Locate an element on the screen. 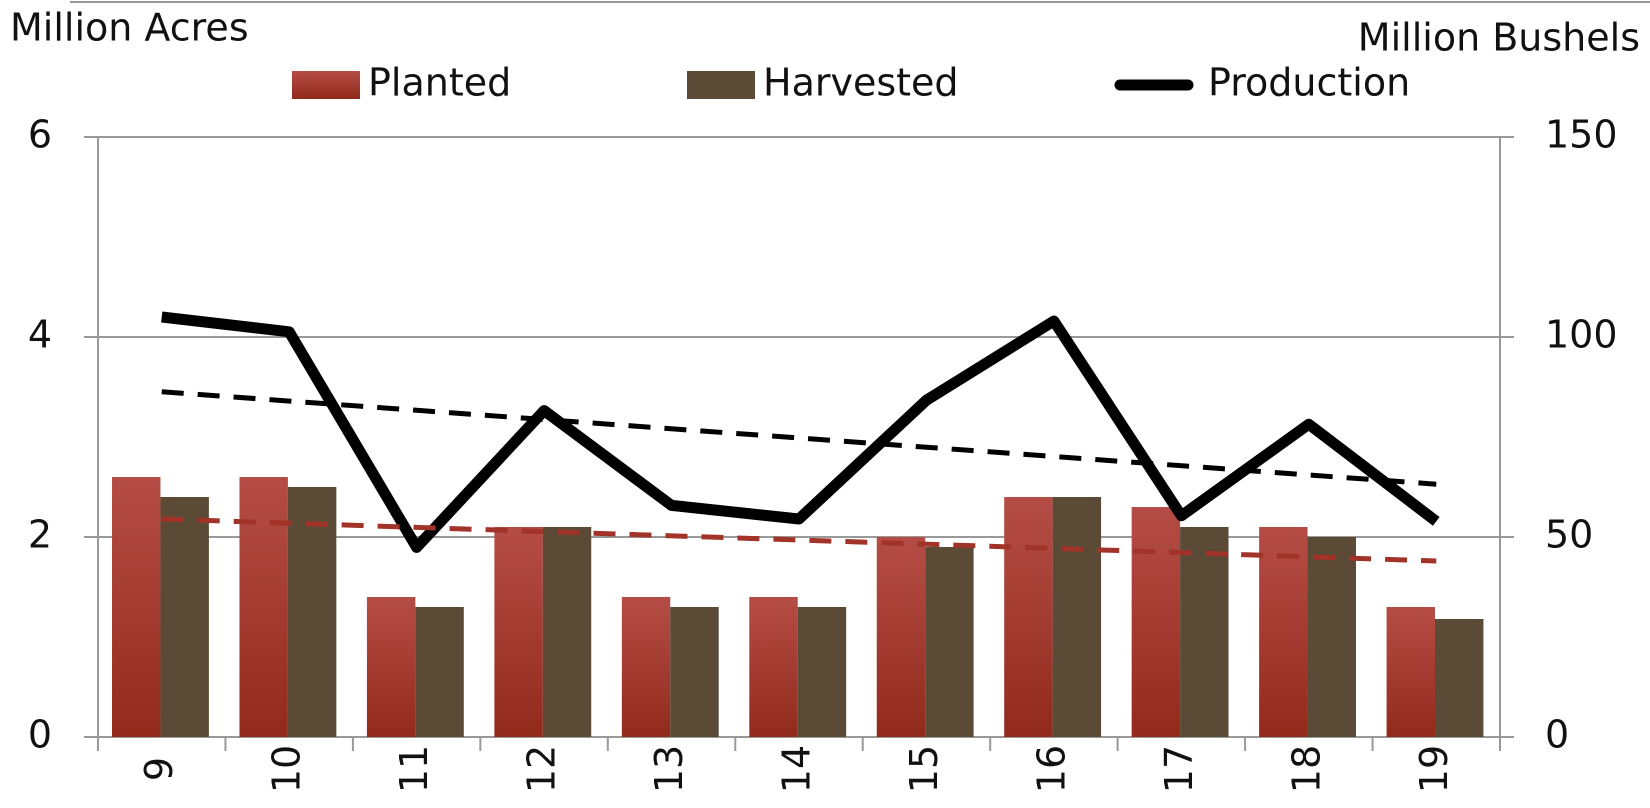  legend-label: Planted is located at coordinates (439, 83).